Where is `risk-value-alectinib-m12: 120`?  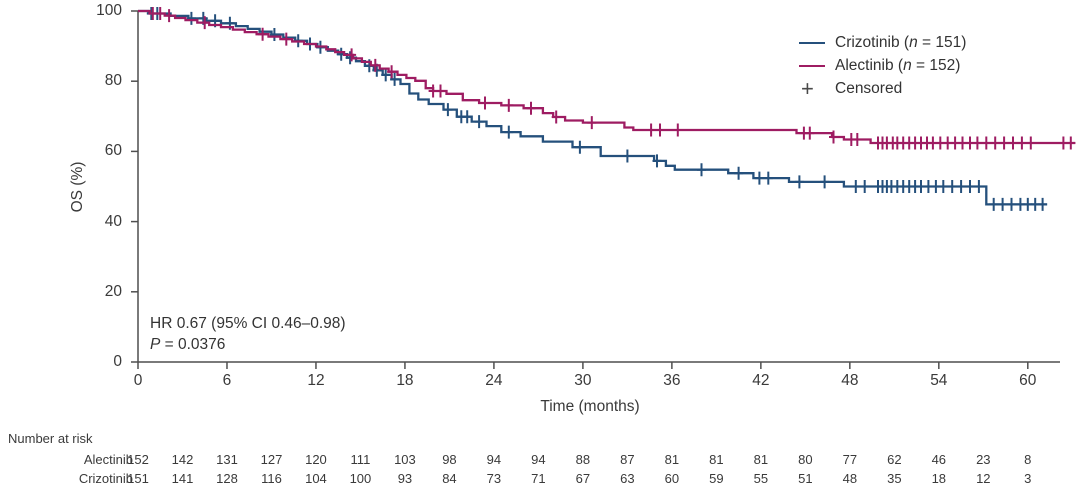 risk-value-alectinib-m12: 120 is located at coordinates (316, 459).